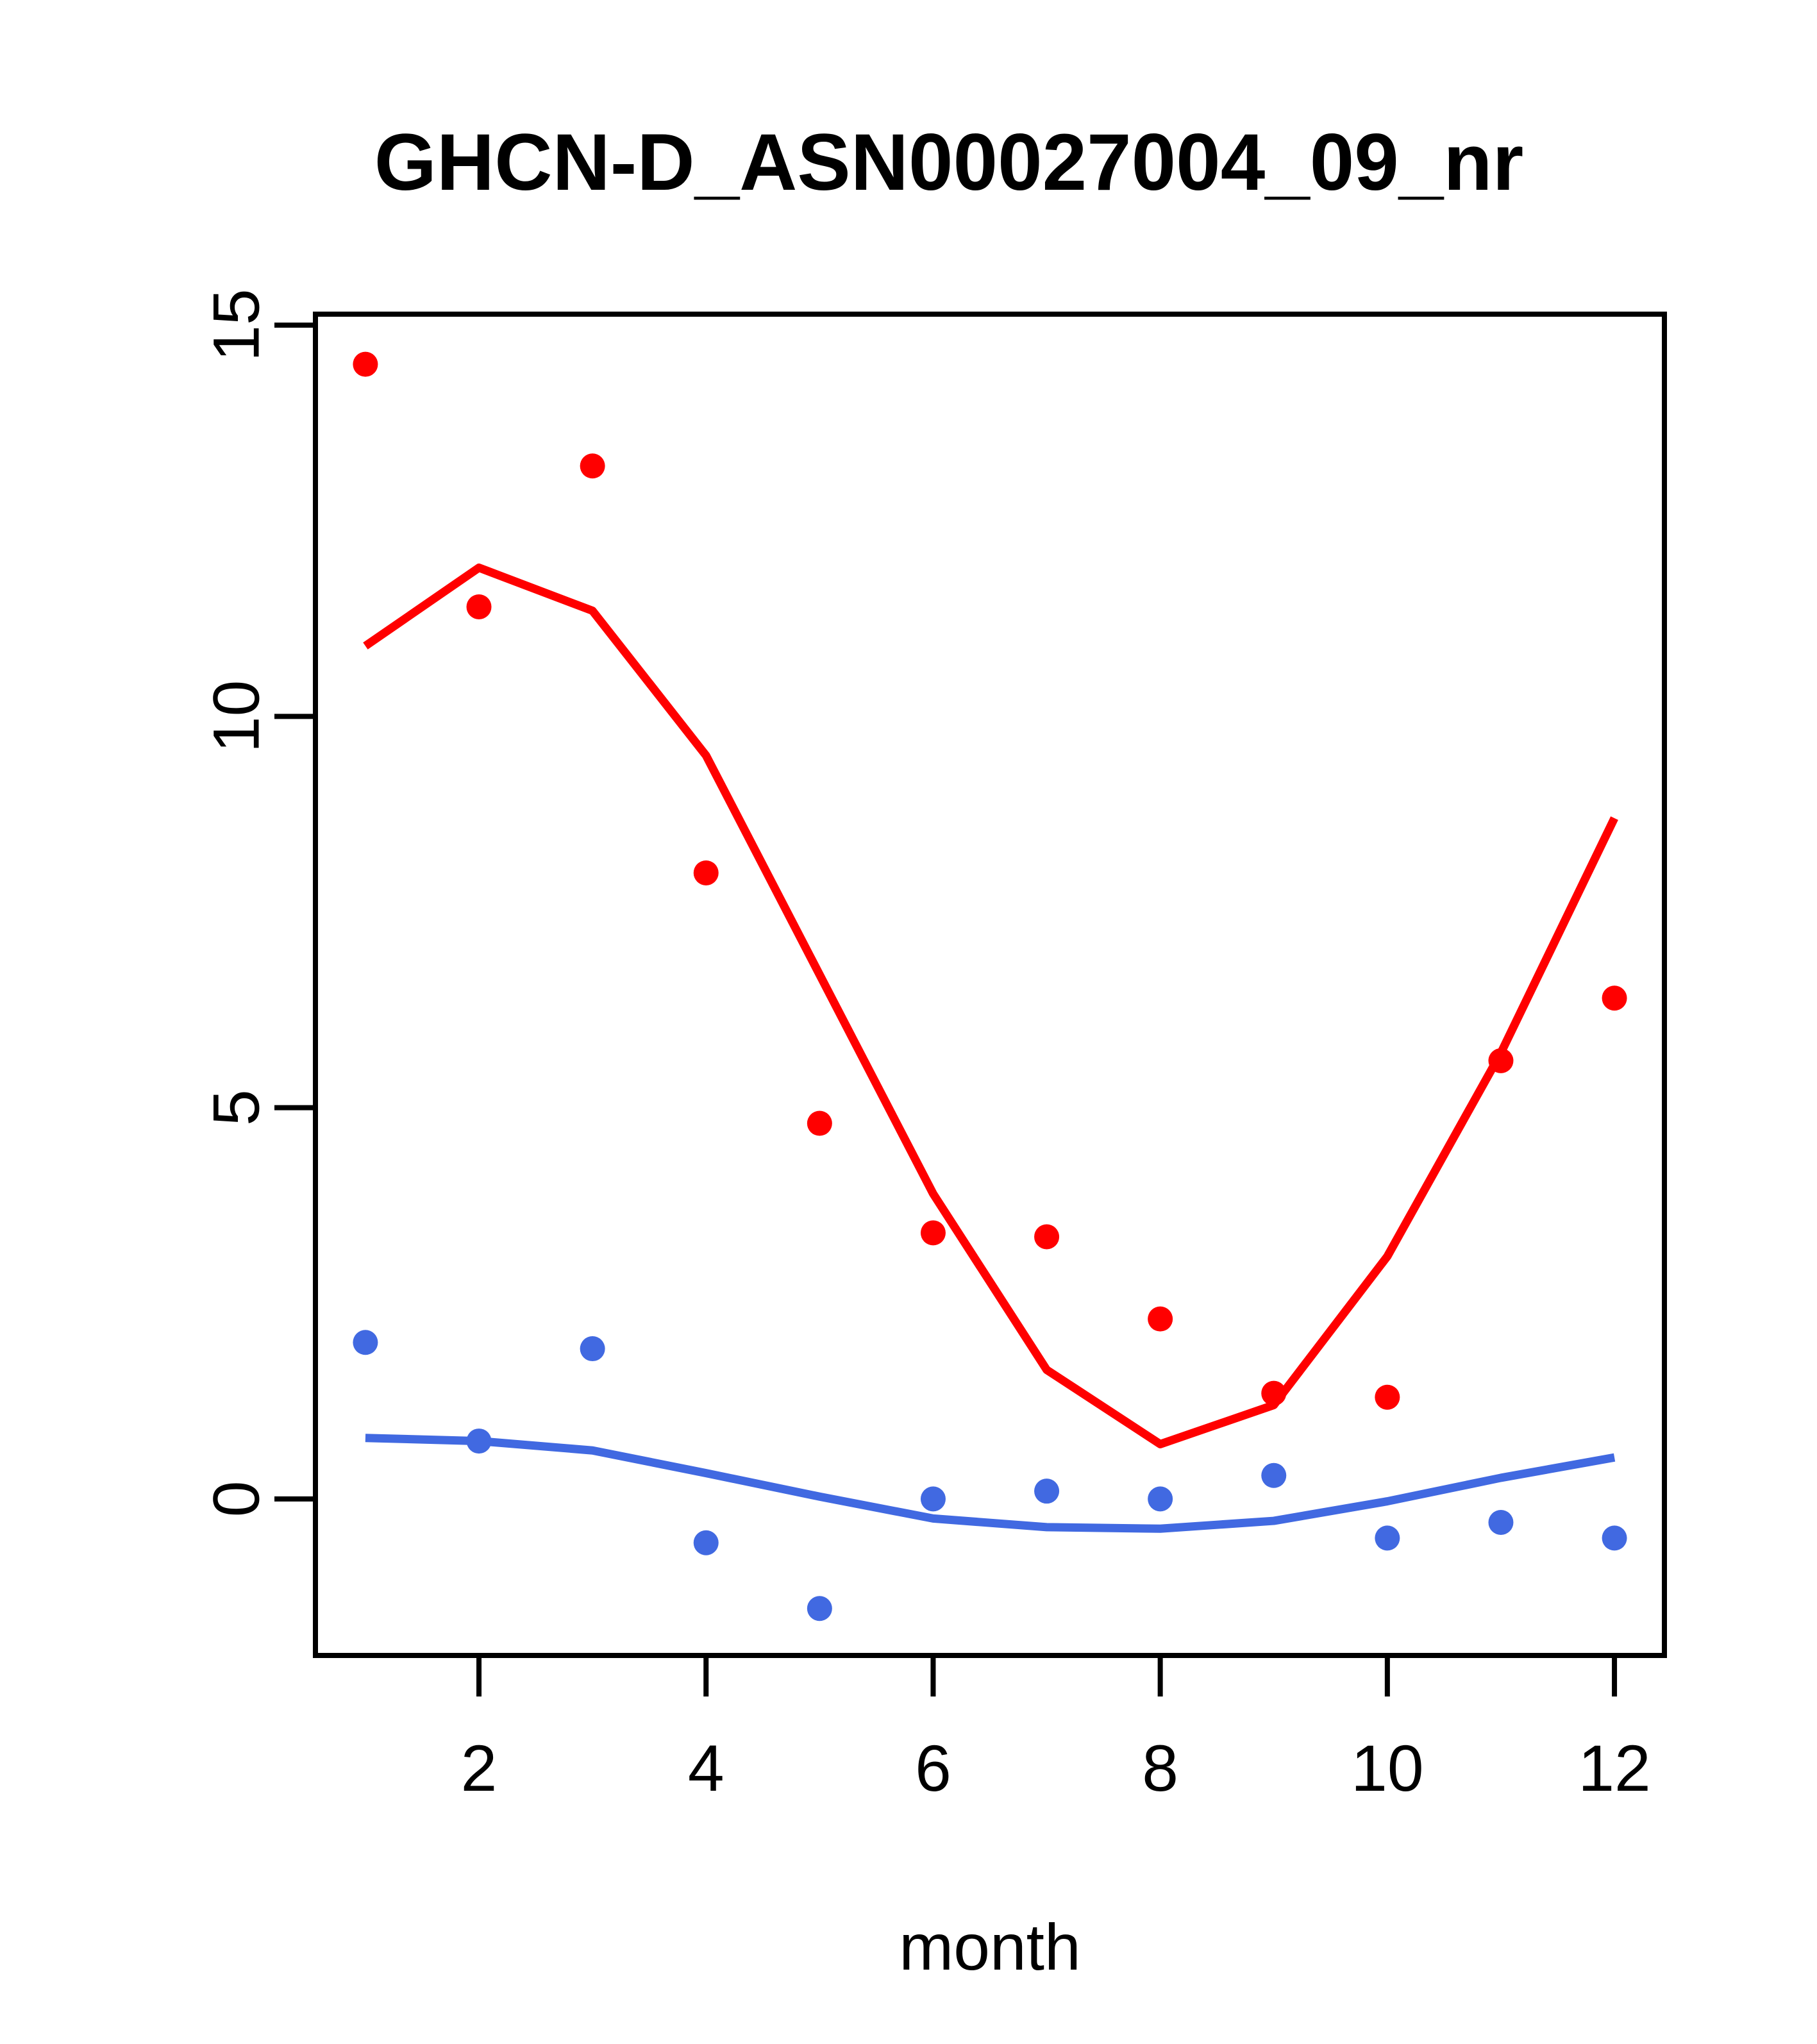 This screenshot has height=2044, width=1817. What do you see at coordinates (236, 325) in the screenshot?
I see `y-tick-label: 15` at bounding box center [236, 325].